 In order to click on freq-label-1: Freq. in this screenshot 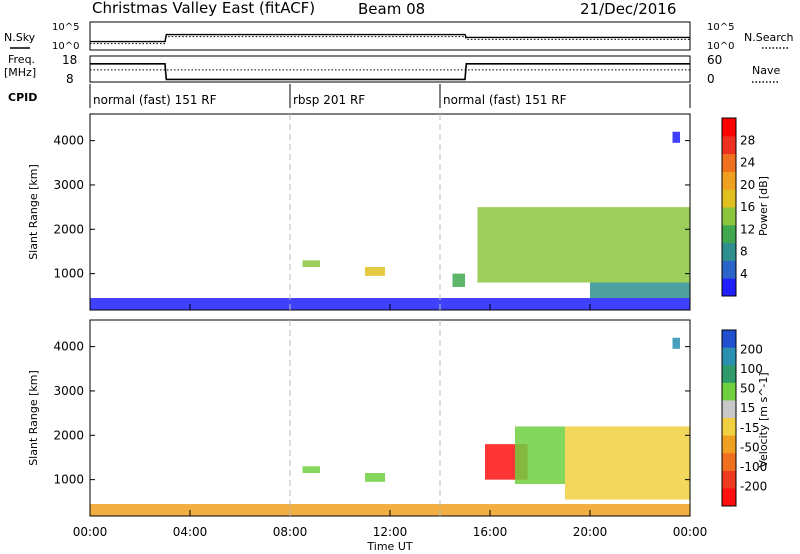, I will do `click(21, 59)`.